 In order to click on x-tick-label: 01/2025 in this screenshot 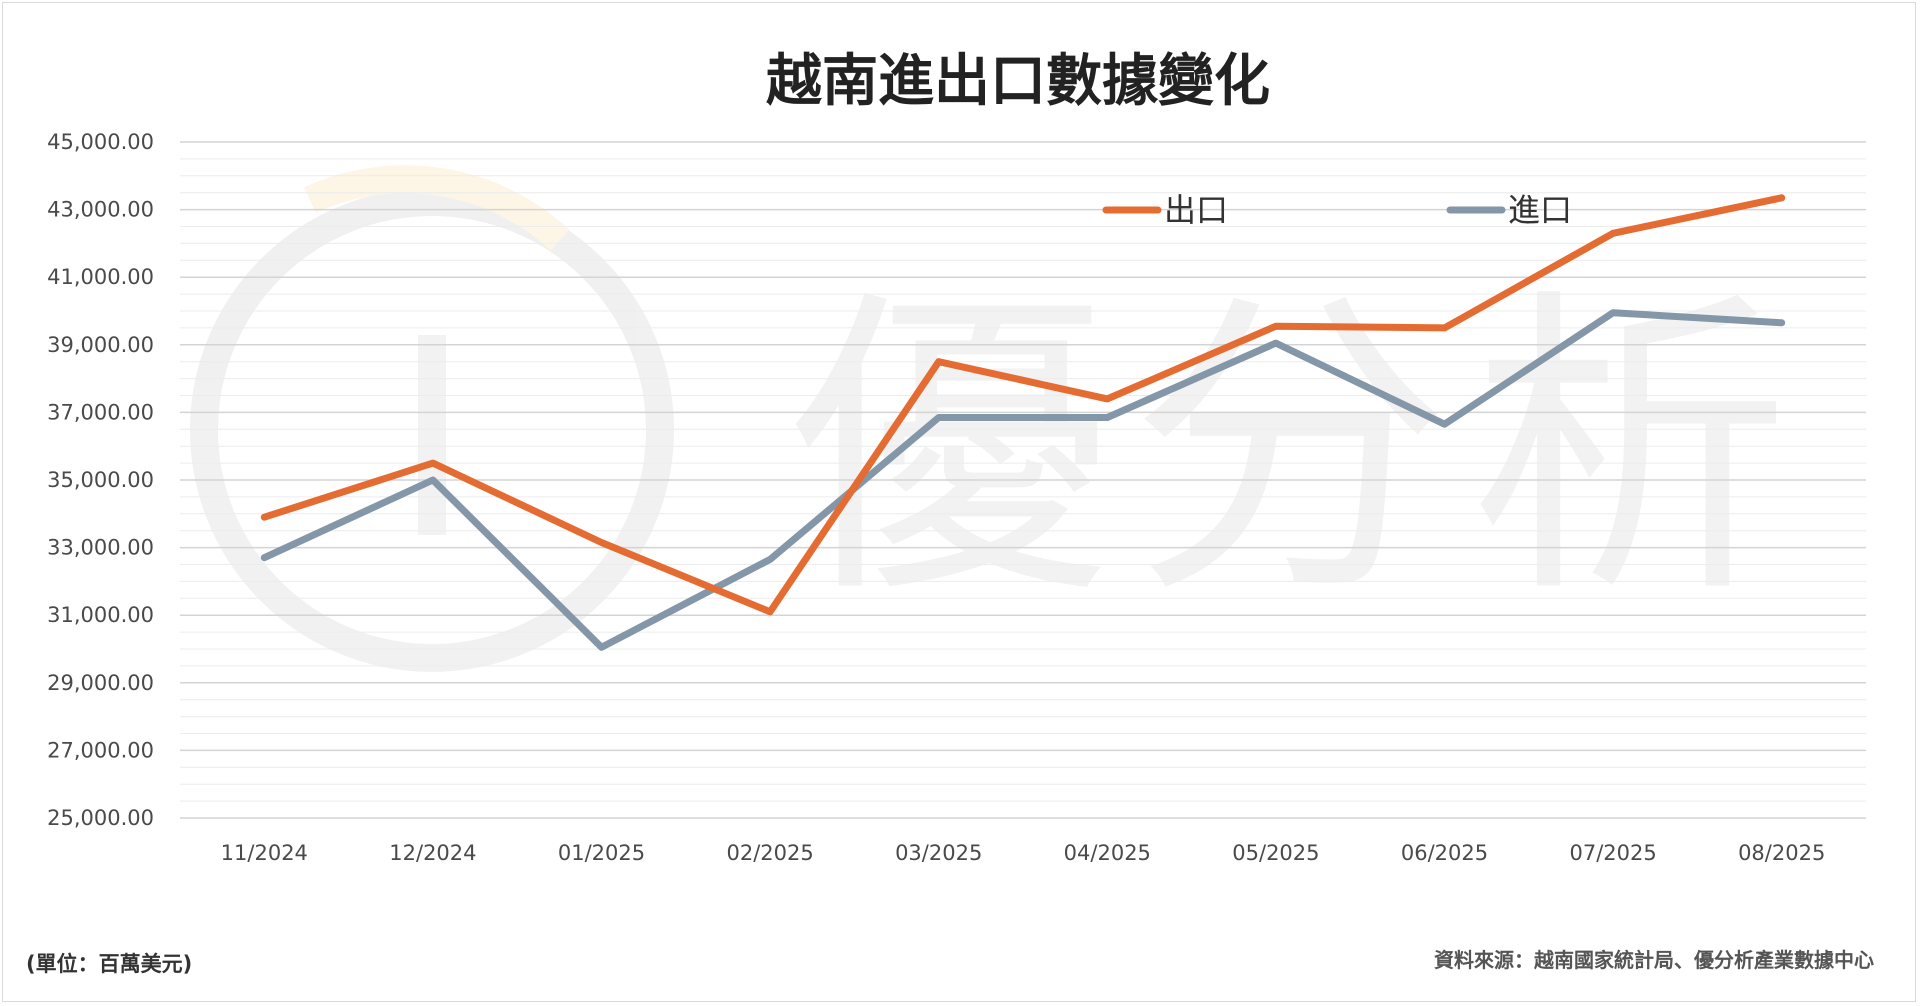, I will do `click(601, 853)`.